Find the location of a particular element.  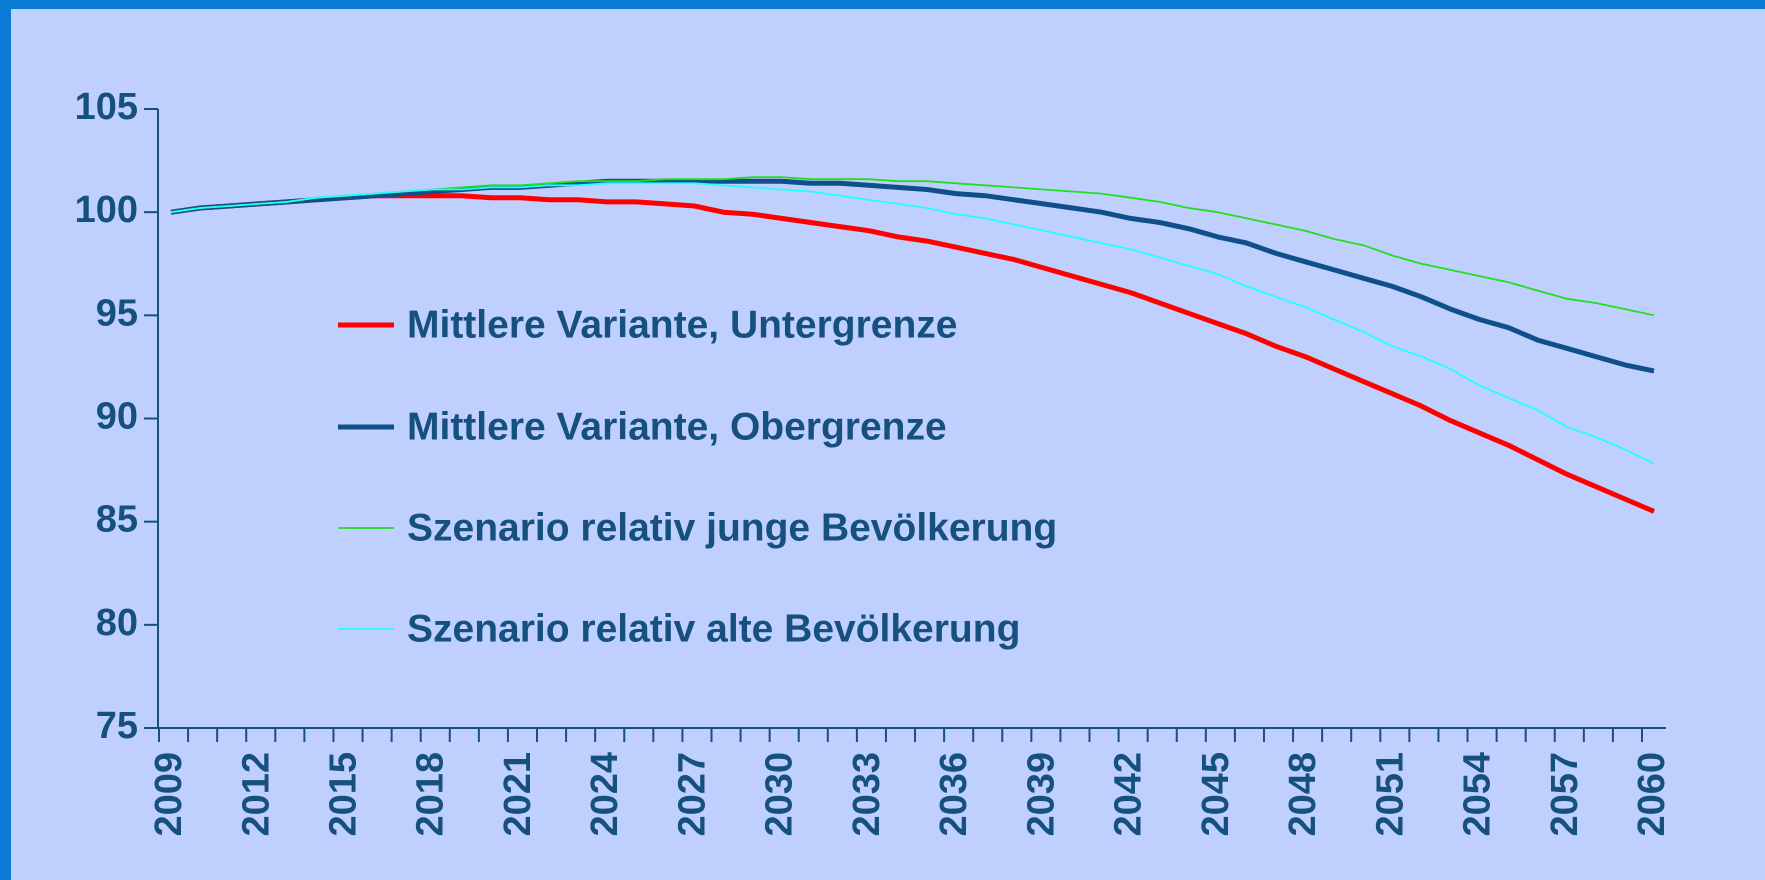

y-tick-label: 85 is located at coordinates (117, 520).